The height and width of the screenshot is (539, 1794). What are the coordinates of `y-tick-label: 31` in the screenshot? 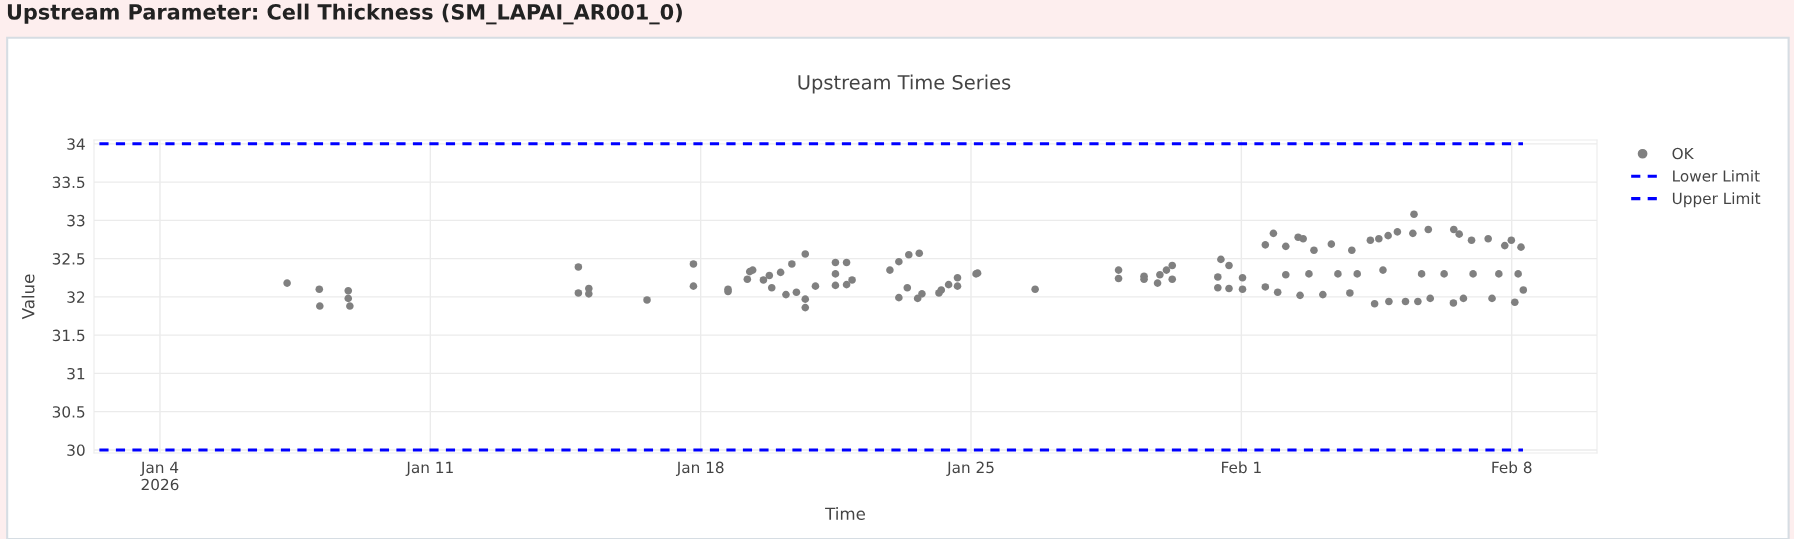 It's located at (76, 373).